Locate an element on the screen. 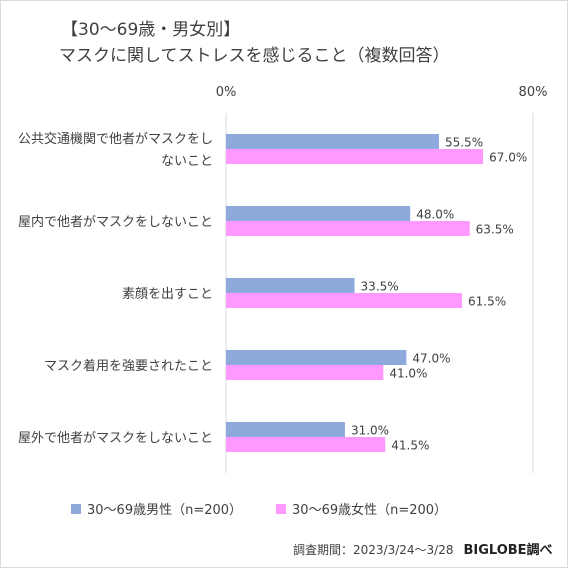 The image size is (568, 568). legend-swatch-female is located at coordinates (281, 508).